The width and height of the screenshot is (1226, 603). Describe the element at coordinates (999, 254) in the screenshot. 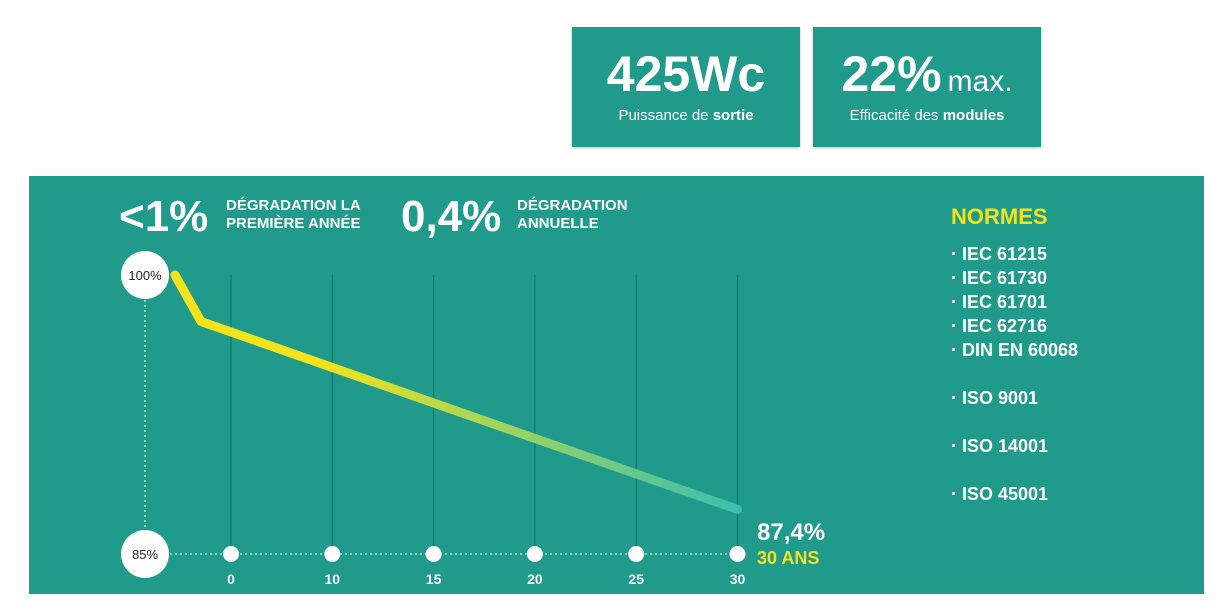

I see `norm-item: · IEC 61215` at that location.